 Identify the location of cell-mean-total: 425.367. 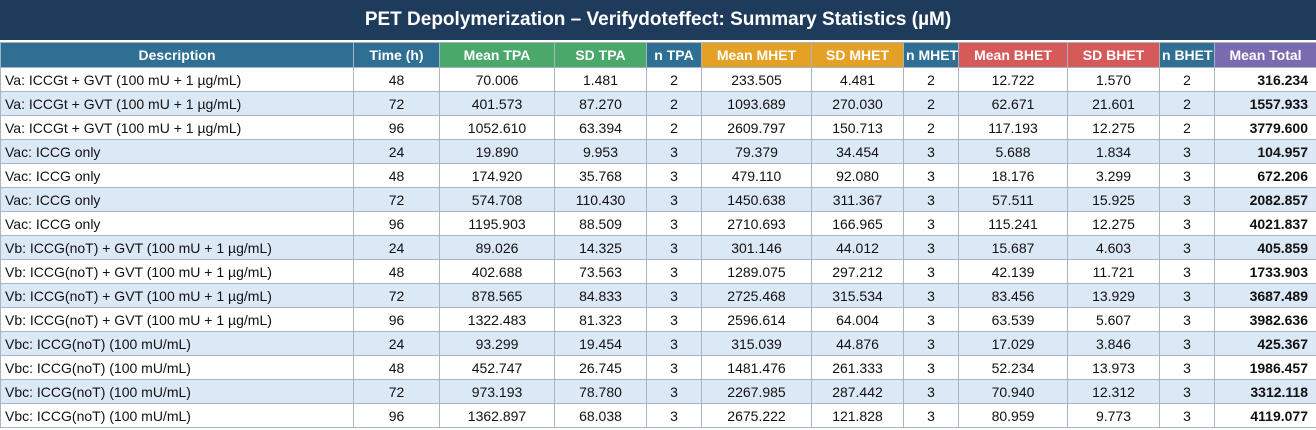
(1265, 343).